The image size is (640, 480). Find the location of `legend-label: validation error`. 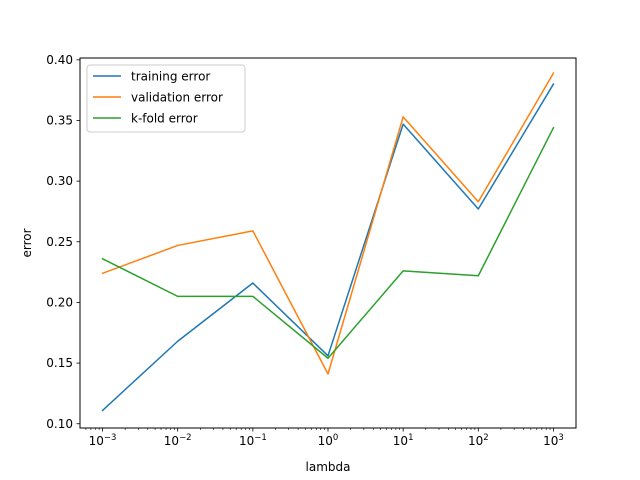

legend-label: validation error is located at coordinates (177, 98).